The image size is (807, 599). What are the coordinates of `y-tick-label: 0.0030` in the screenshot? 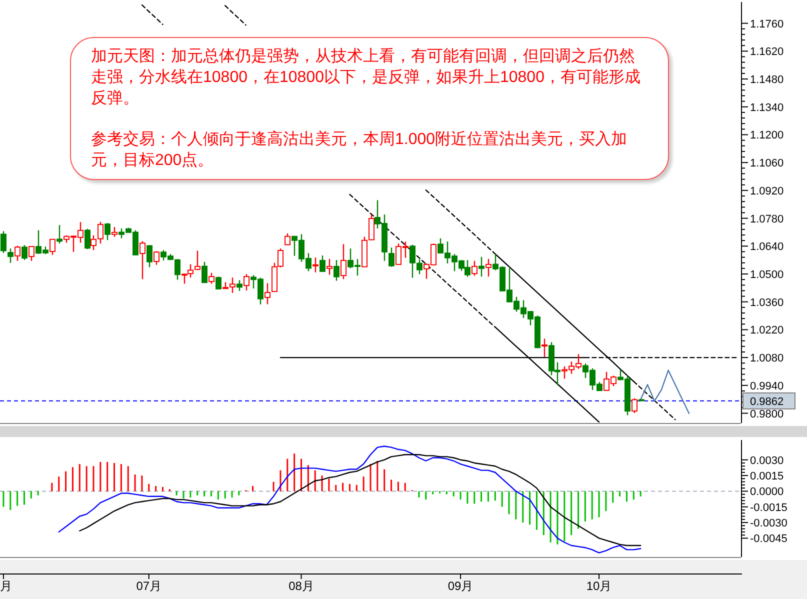 It's located at (767, 460).